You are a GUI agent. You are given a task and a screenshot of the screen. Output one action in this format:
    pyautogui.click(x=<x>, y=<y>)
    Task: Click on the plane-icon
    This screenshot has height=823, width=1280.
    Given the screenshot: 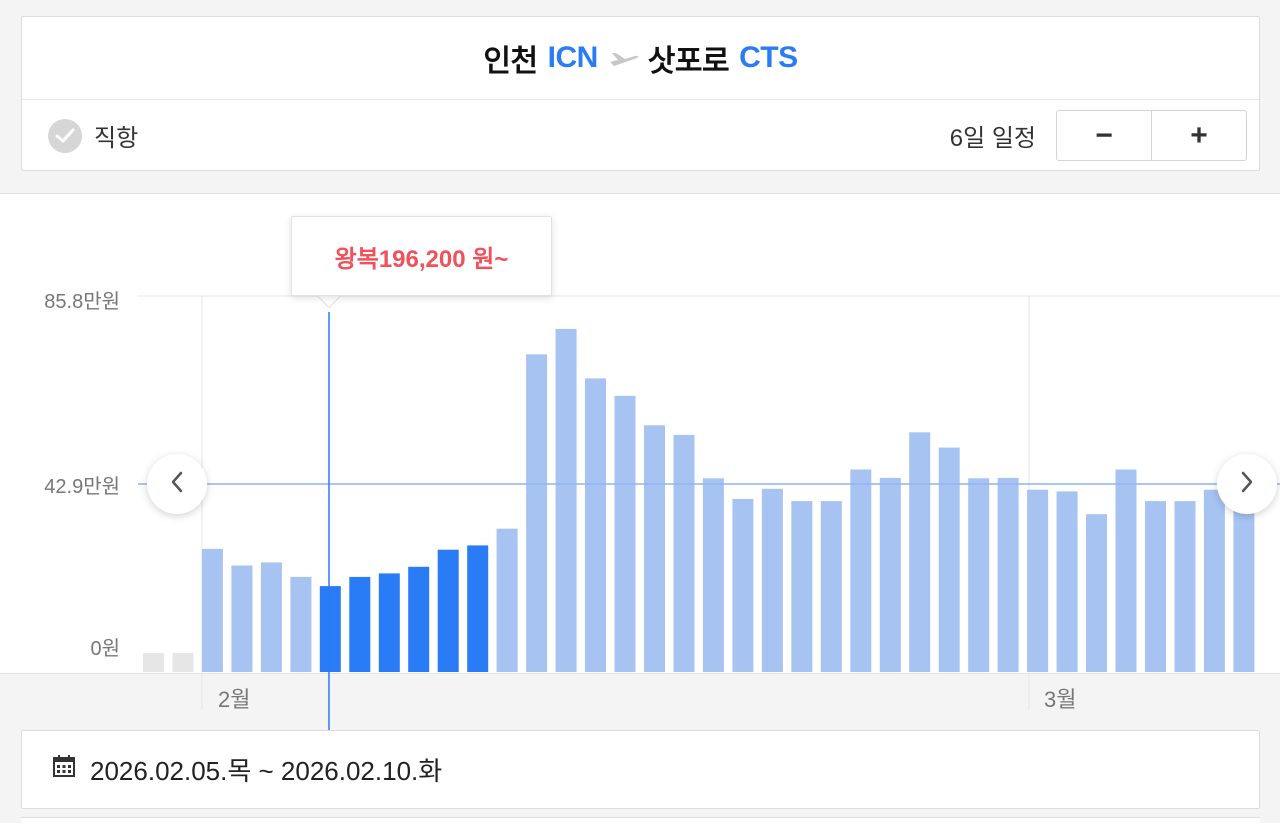 What is the action you would take?
    pyautogui.click(x=624, y=58)
    